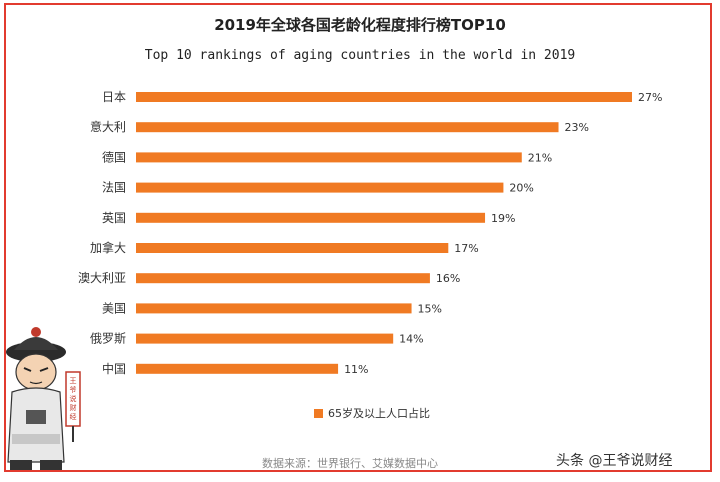  Describe the element at coordinates (43, 398) in the screenshot. I see `mascot-illustration: 王爷说财经` at that location.